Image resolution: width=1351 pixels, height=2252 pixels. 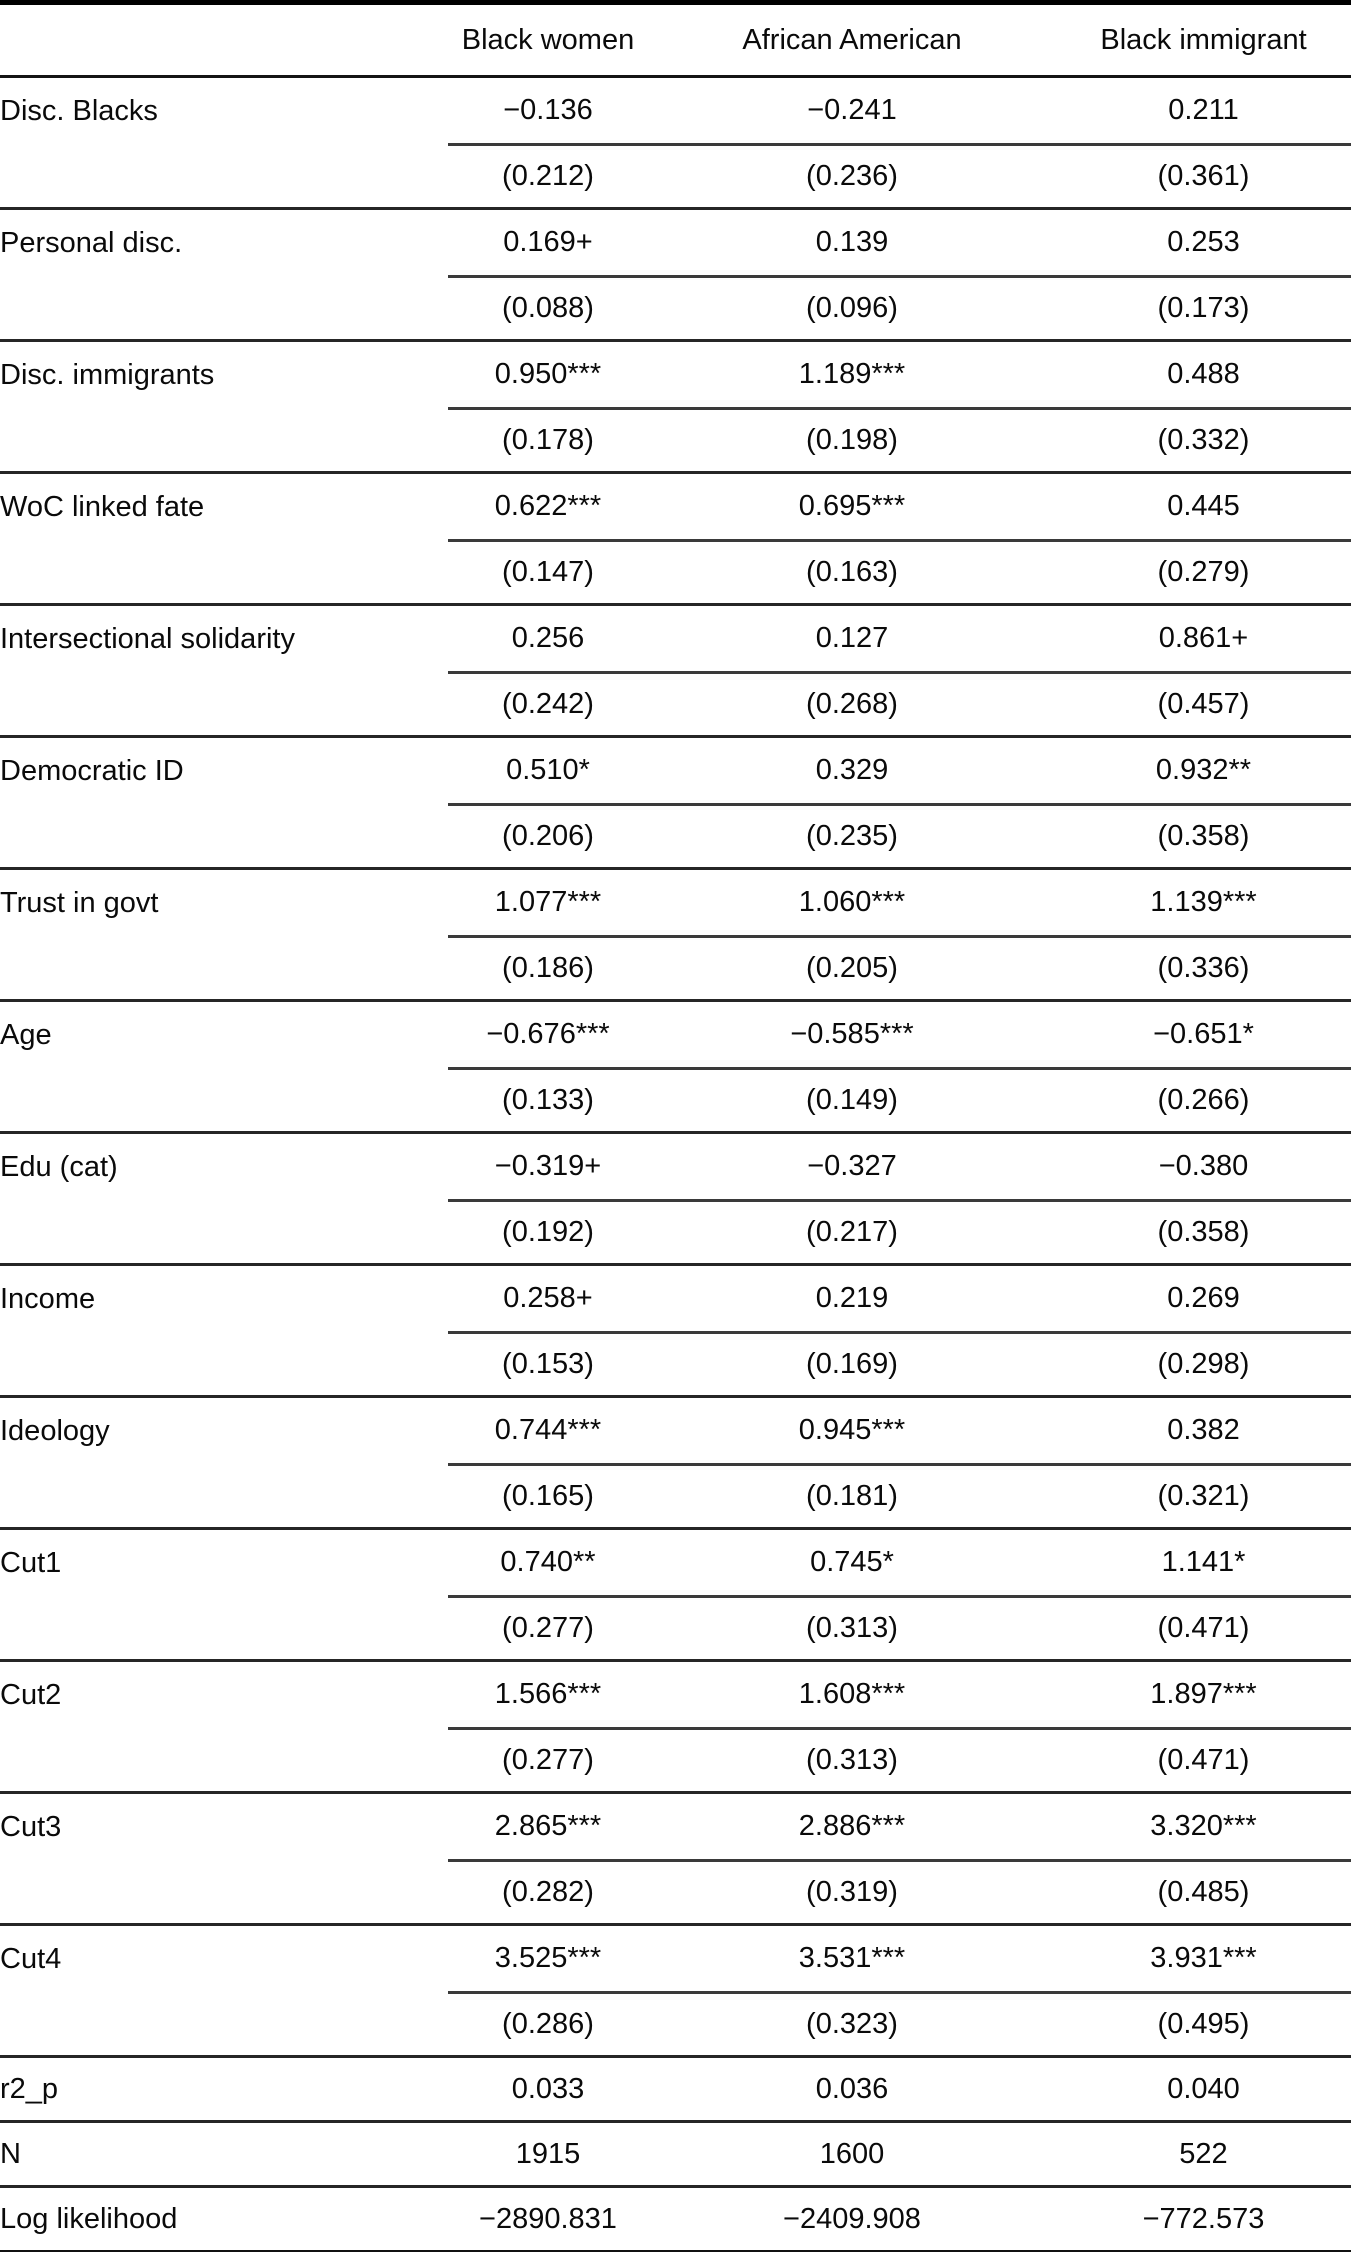 What do you see at coordinates (1203, 1167) in the screenshot?
I see `coefficient-cell: −0.380` at bounding box center [1203, 1167].